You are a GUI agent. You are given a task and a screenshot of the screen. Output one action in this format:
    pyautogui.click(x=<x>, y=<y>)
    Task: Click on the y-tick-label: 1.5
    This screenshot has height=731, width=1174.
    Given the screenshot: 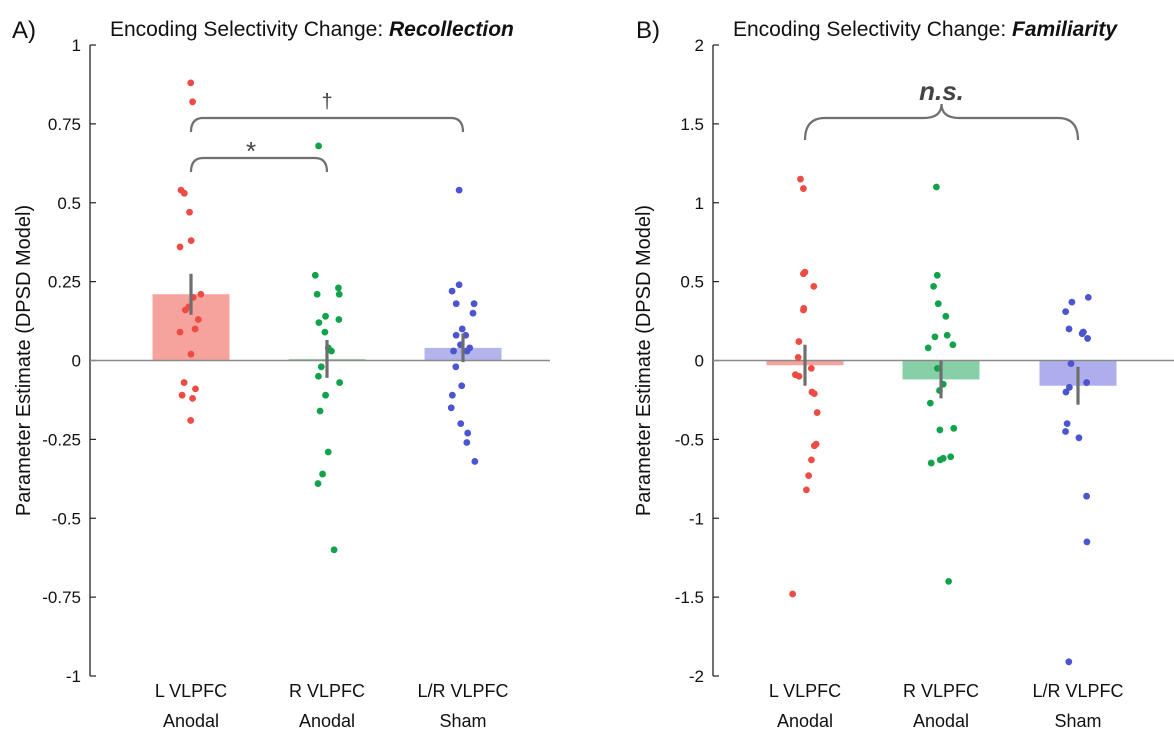 What is the action you would take?
    pyautogui.click(x=692, y=124)
    